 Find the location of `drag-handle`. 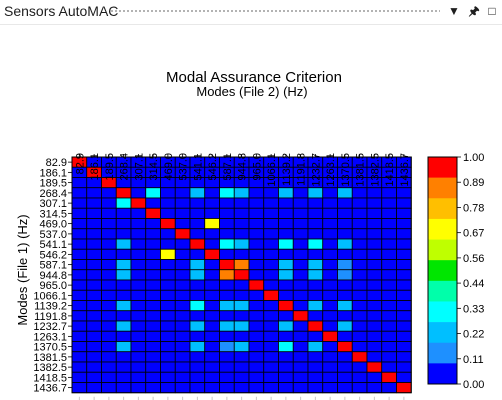

drag-handle is located at coordinates (275, 11).